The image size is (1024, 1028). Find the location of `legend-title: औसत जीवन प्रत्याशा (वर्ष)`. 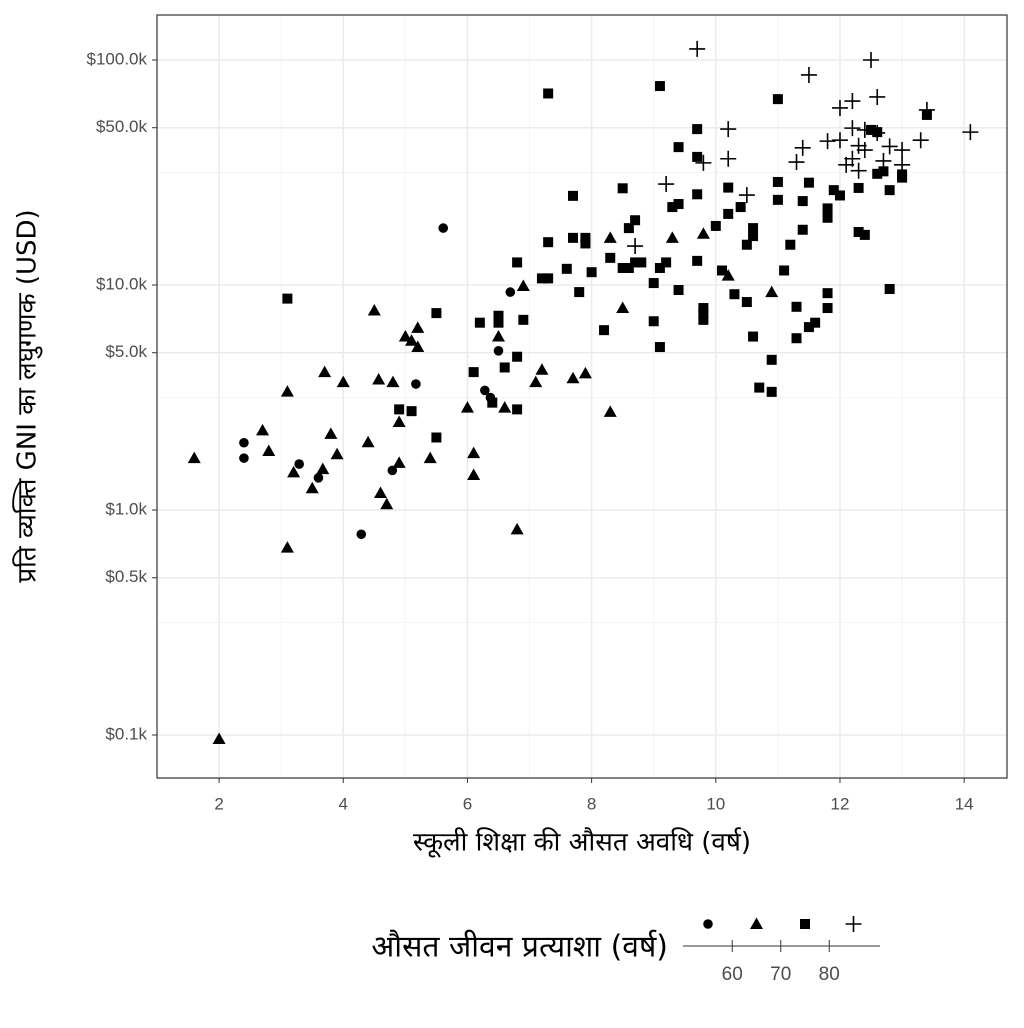

legend-title: औसत जीवन प्रत्याशा (वर्ष) is located at coordinates (519, 947).